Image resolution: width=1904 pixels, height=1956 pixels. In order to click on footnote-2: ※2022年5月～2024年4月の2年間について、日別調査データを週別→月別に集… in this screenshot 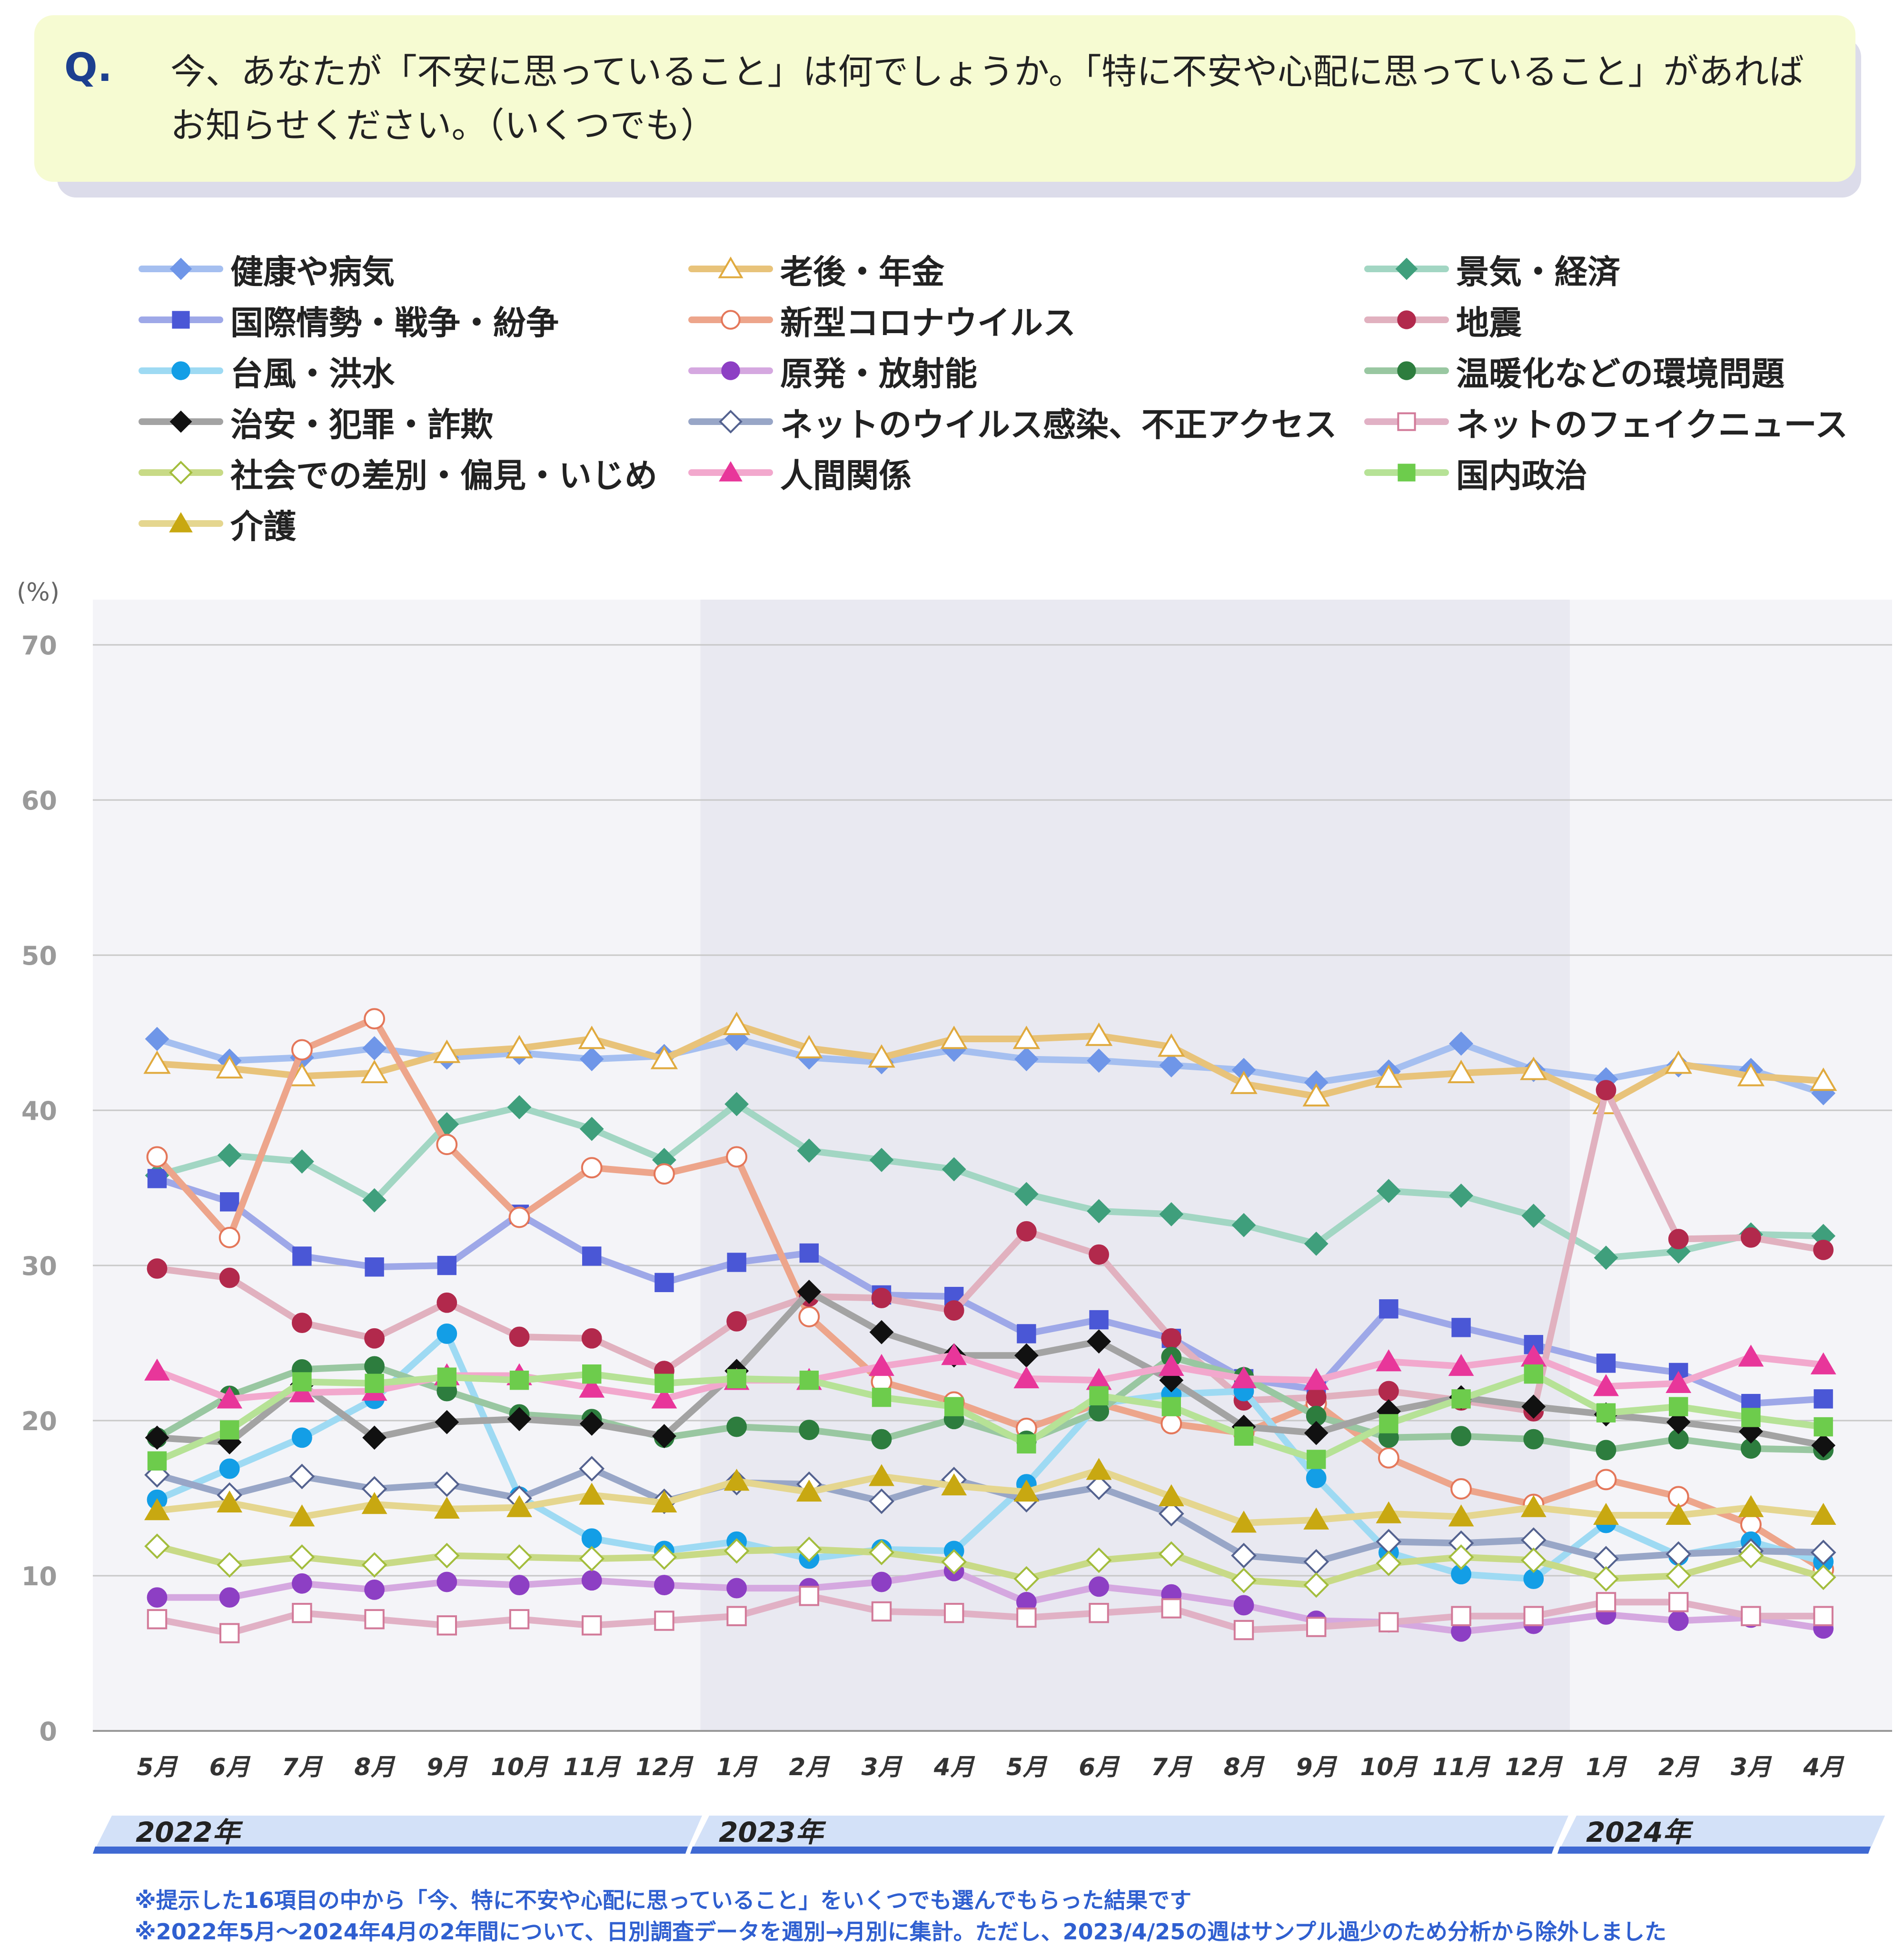, I will do `click(900, 1932)`.